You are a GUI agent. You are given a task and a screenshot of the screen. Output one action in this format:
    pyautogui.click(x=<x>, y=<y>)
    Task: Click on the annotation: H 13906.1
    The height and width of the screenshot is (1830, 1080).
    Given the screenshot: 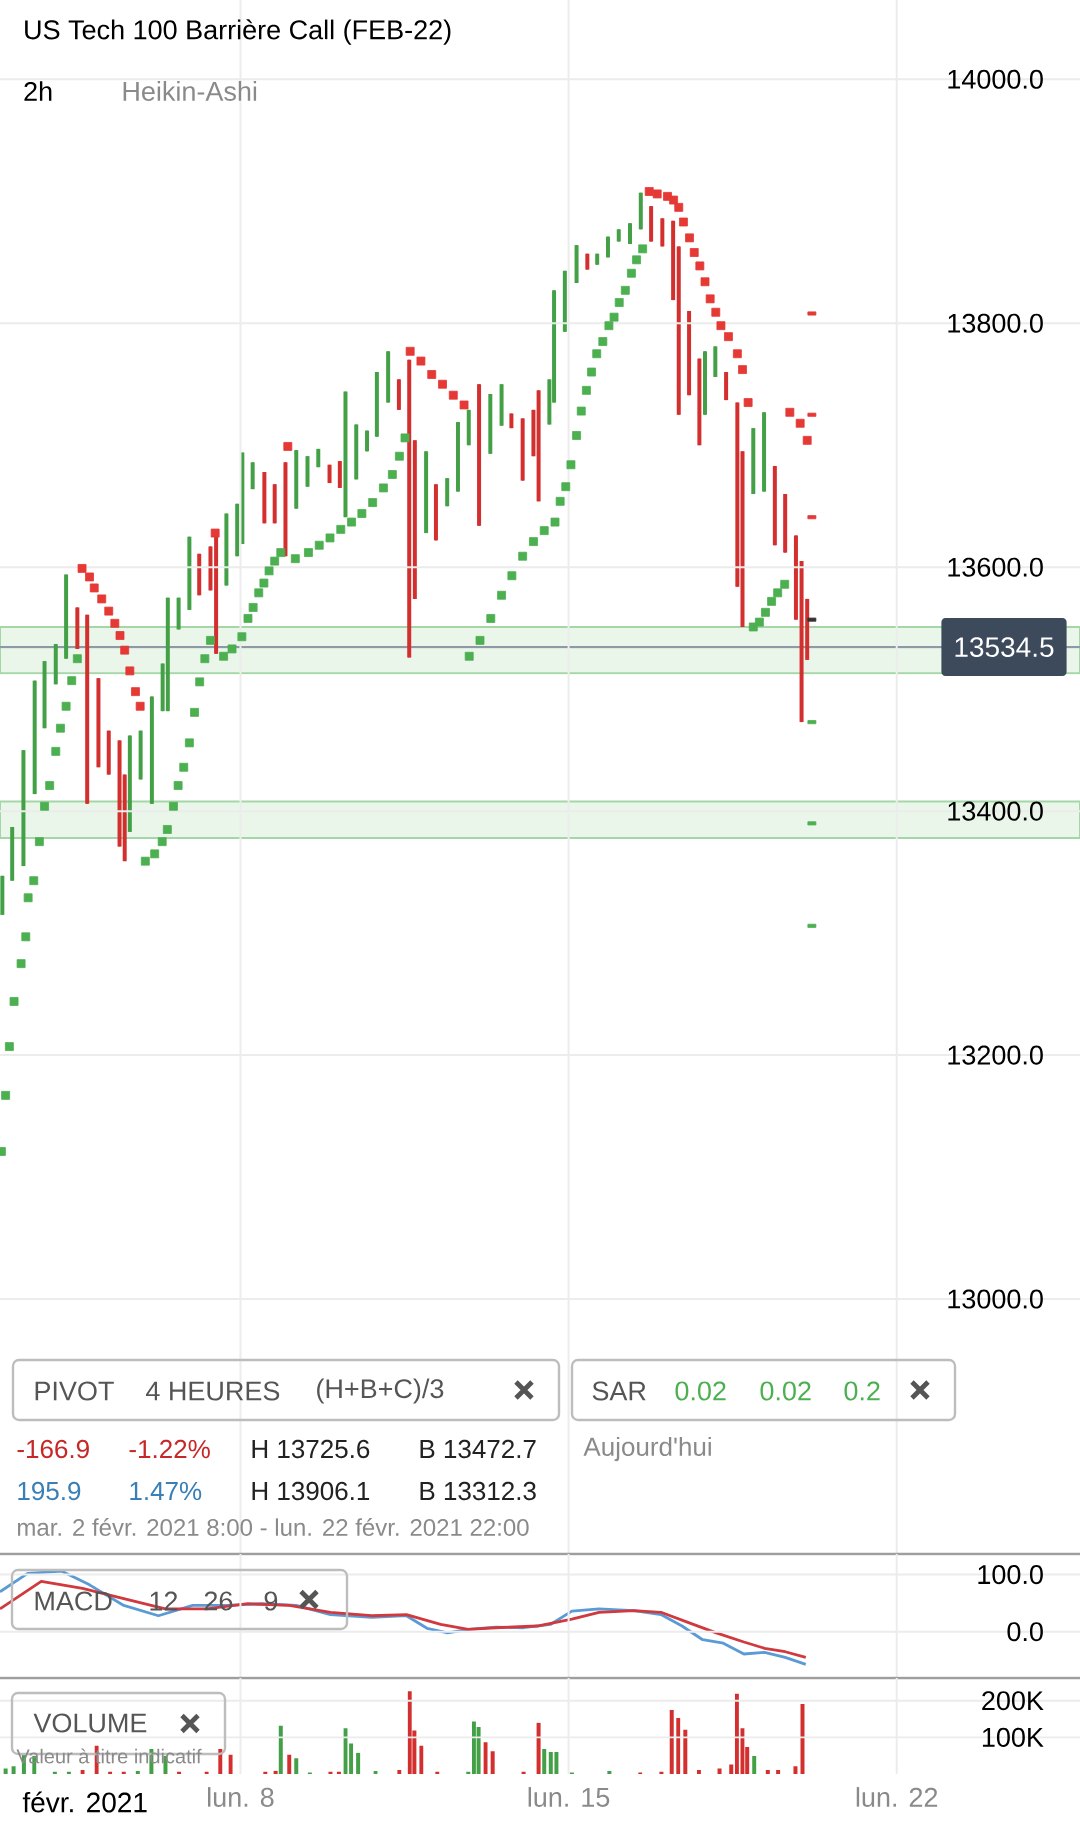 What is the action you would take?
    pyautogui.click(x=311, y=1491)
    